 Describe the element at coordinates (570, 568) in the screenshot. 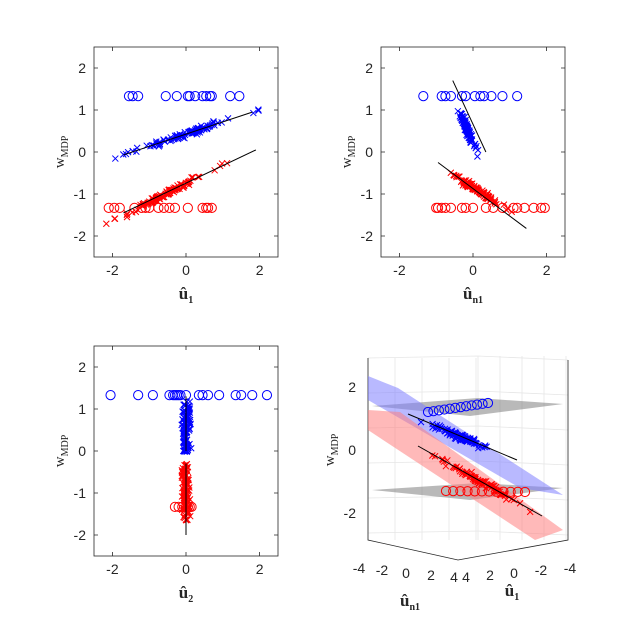

I see `x2-tick-label: -4` at that location.